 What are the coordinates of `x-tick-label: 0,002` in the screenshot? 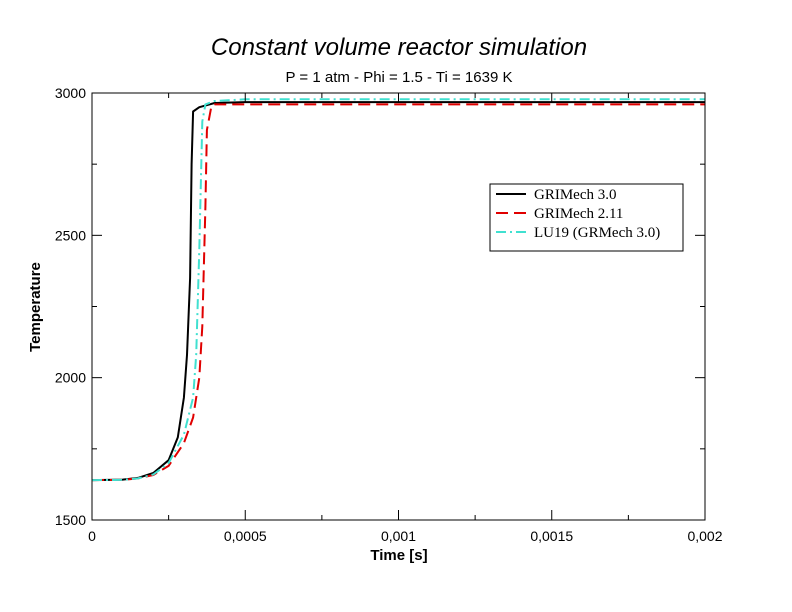 It's located at (704, 536).